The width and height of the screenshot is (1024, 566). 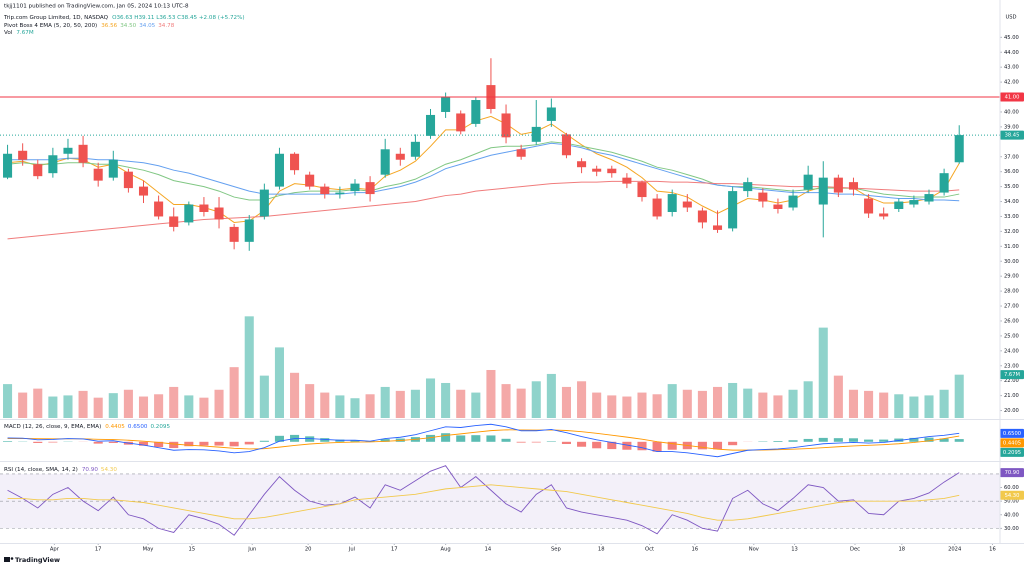 I want to click on y-tick-label: 34.00, so click(x=1011, y=202).